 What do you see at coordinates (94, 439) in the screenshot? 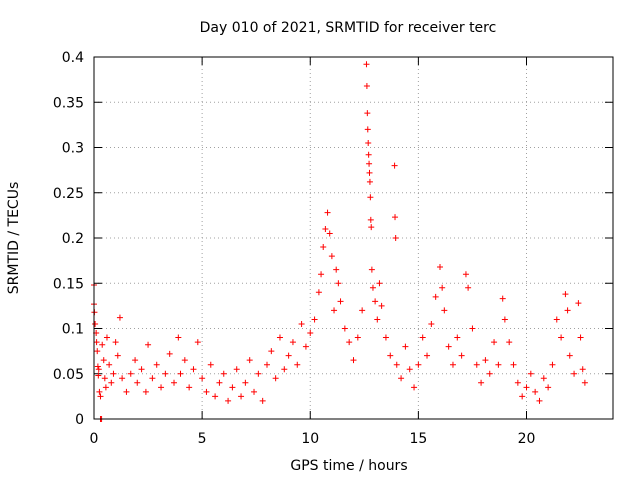
I see `x-tick-label: 0` at bounding box center [94, 439].